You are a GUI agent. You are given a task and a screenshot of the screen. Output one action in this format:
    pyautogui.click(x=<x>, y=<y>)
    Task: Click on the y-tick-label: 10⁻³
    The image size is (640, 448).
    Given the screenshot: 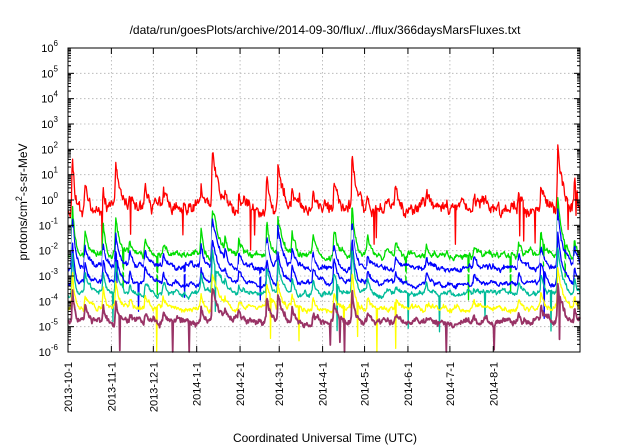 What is the action you would take?
    pyautogui.click(x=49, y=275)
    